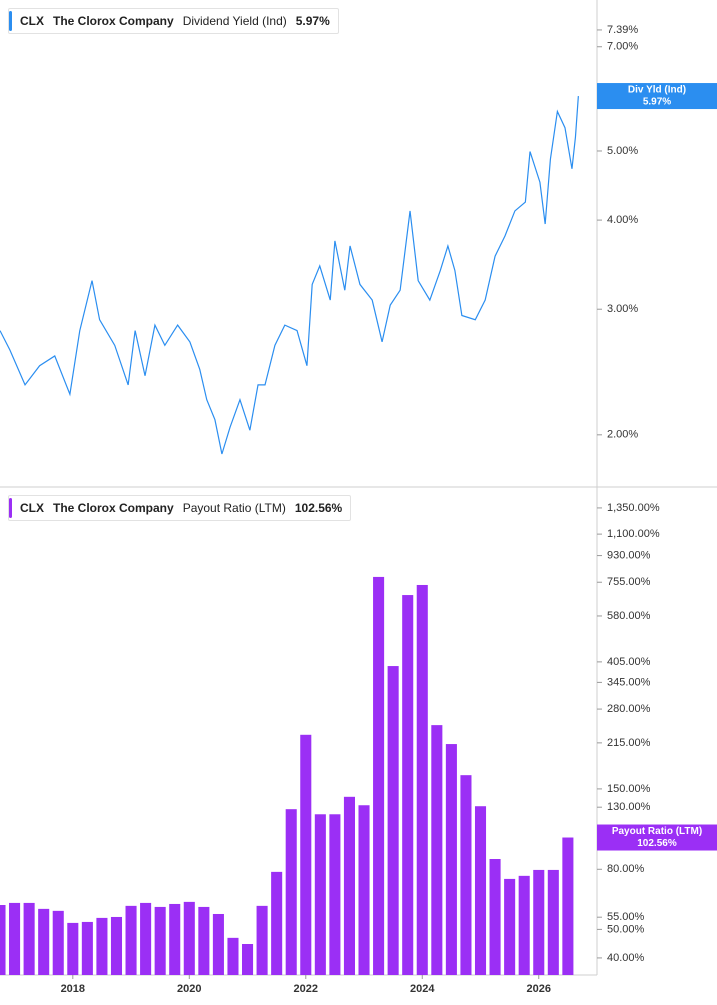 The height and width of the screenshot is (1005, 717). Describe the element at coordinates (657, 90) in the screenshot. I see `value-tag-name: Div Yld (Ind)` at that location.